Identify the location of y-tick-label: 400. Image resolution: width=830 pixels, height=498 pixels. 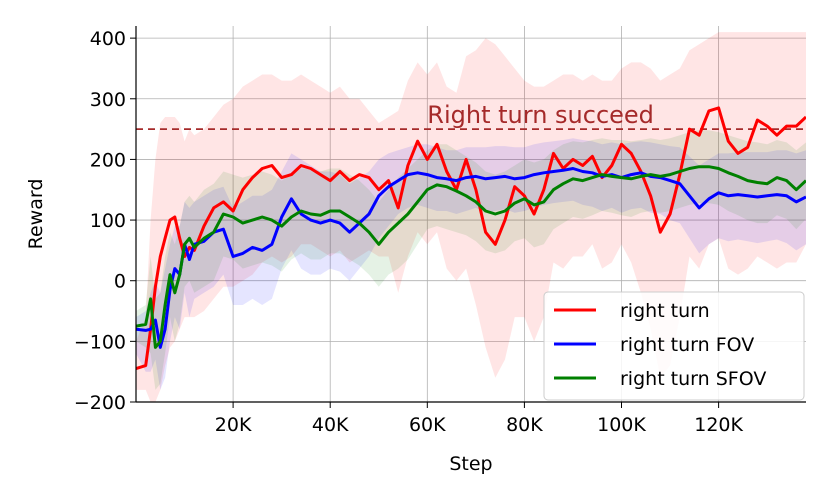
(108, 39).